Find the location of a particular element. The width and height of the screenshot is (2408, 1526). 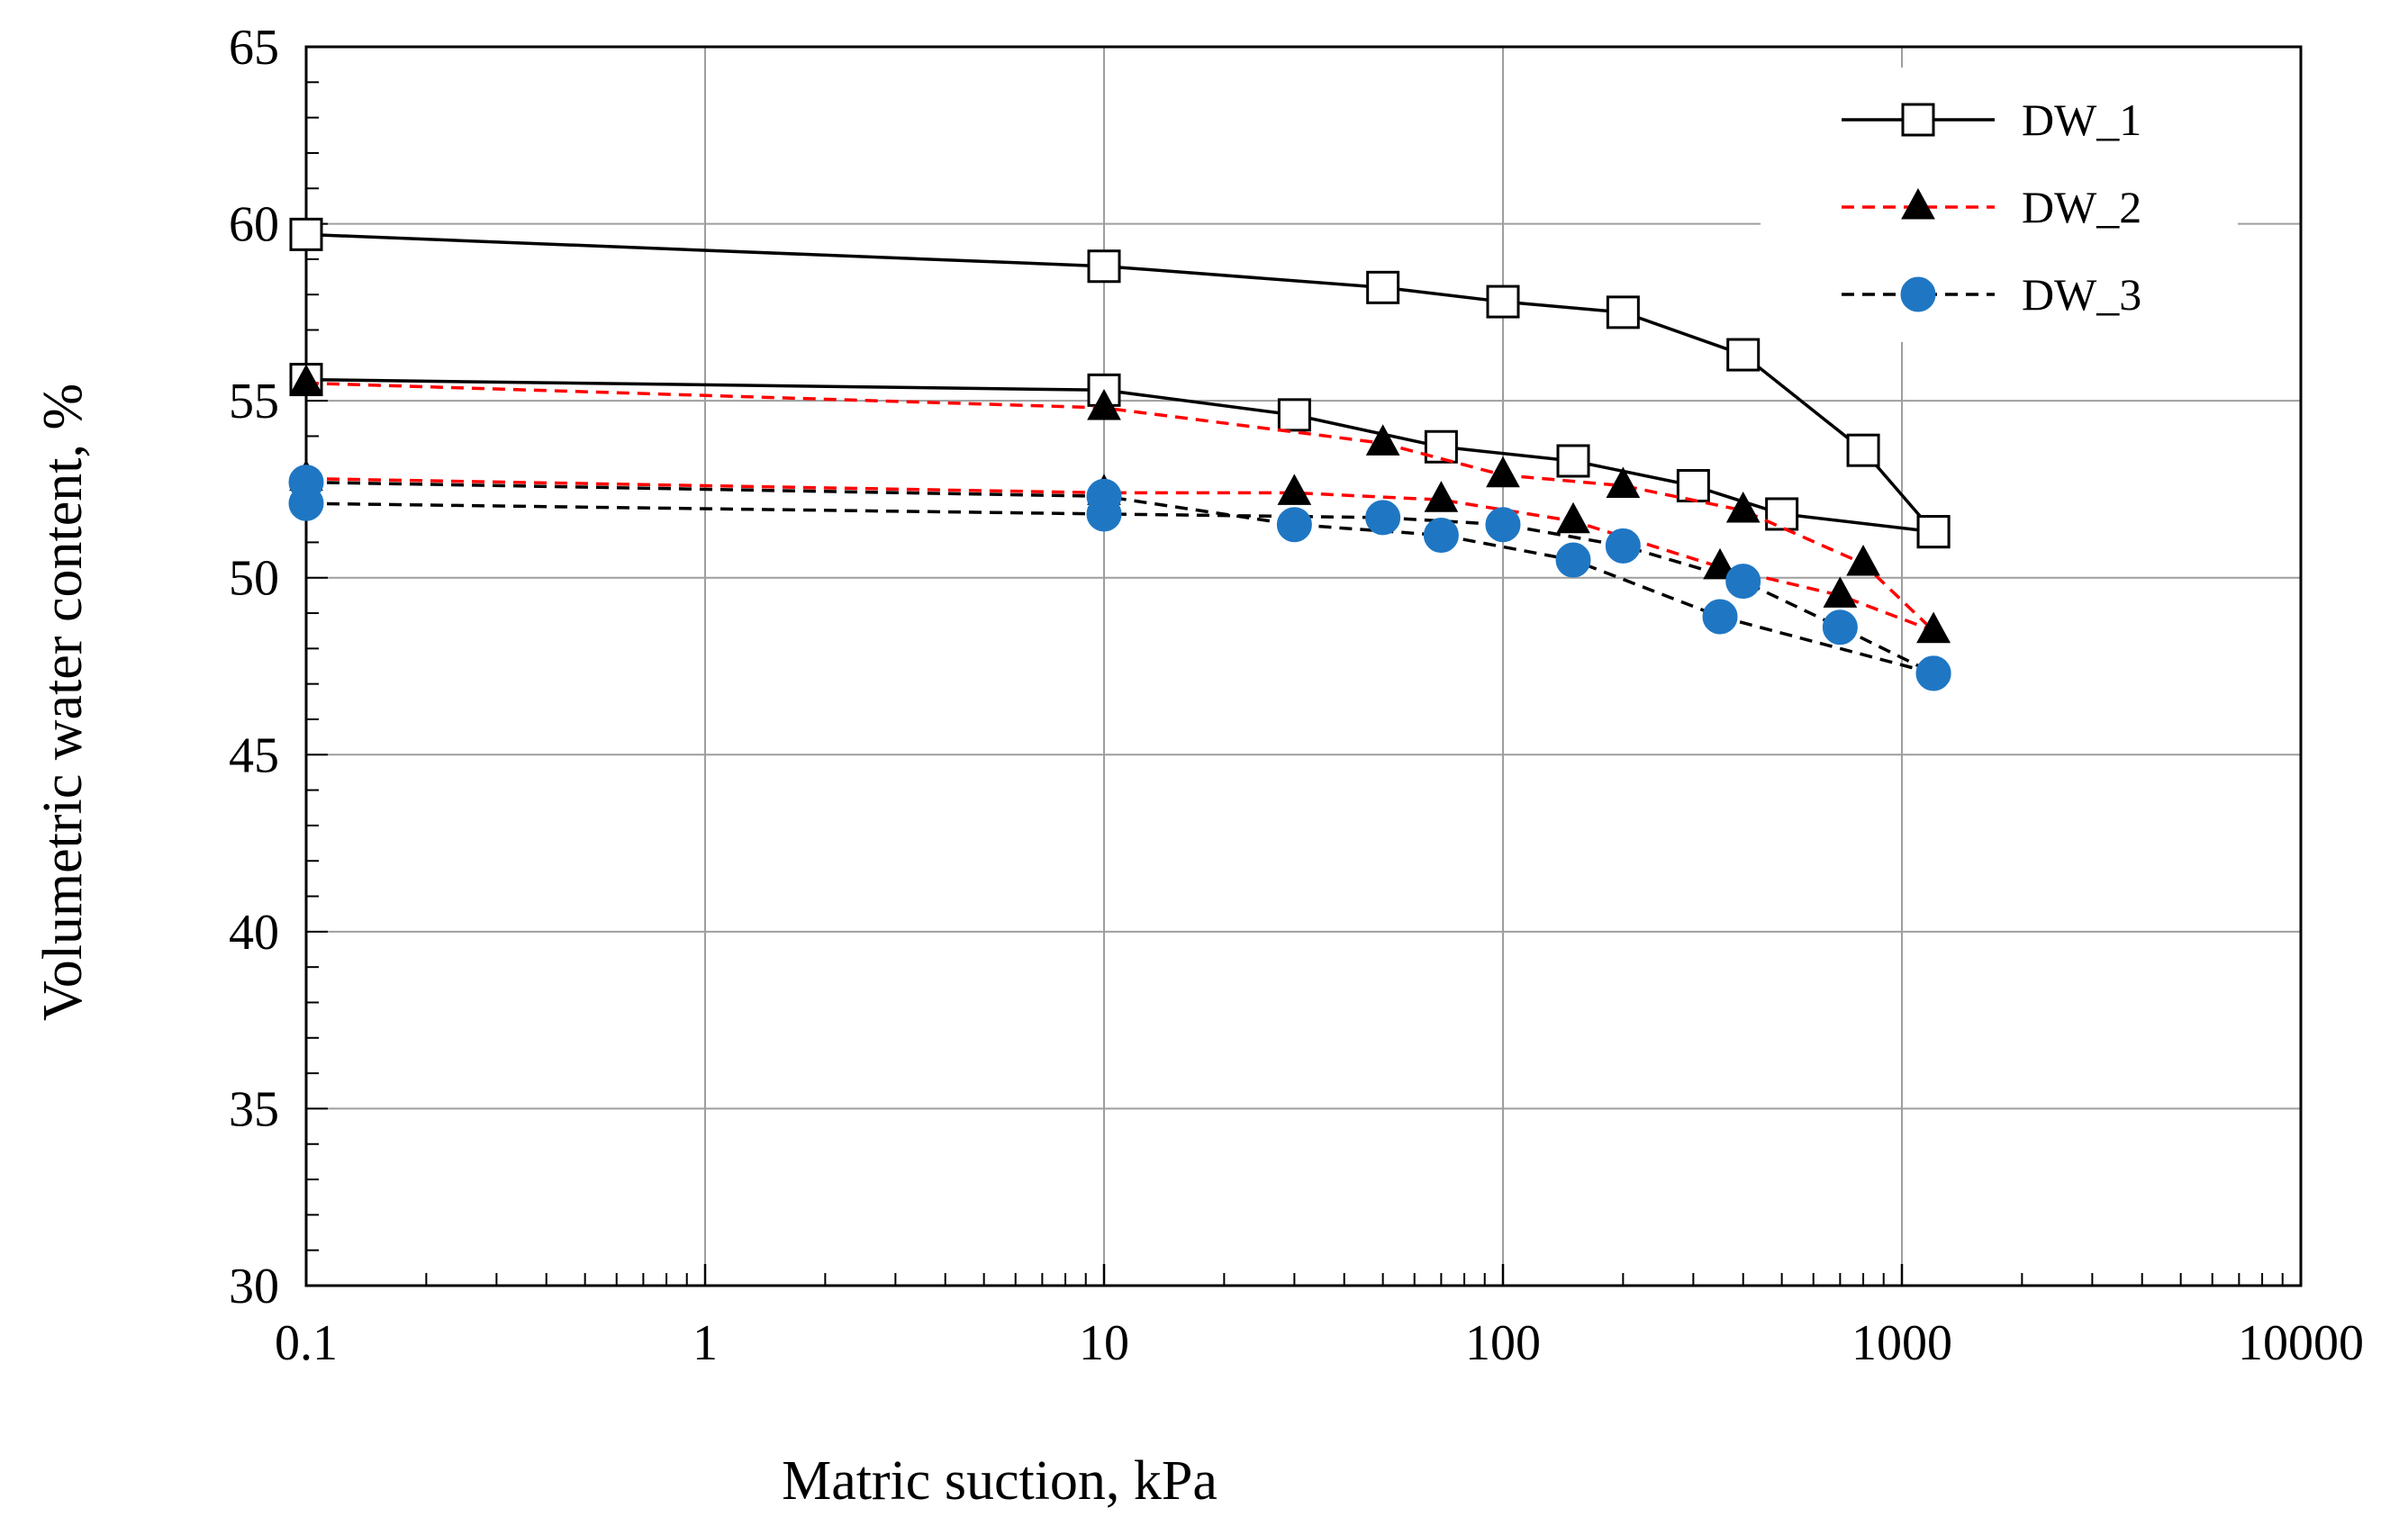

x-tick-label: 10 is located at coordinates (1104, 1343).